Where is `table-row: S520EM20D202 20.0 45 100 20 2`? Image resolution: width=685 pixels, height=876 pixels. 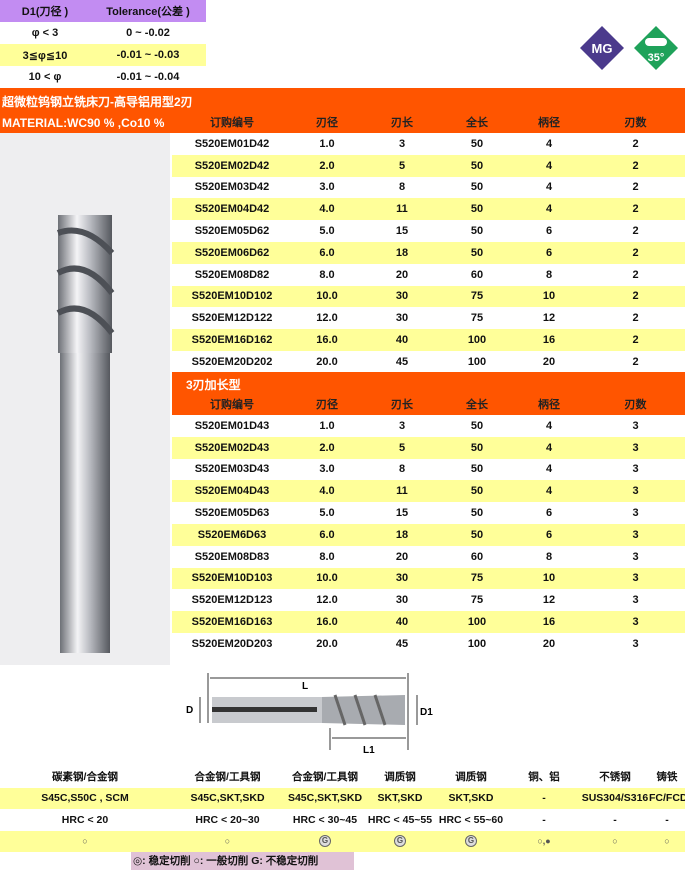
table-row: S520EM20D202 20.0 45 100 20 2 is located at coordinates (428, 362).